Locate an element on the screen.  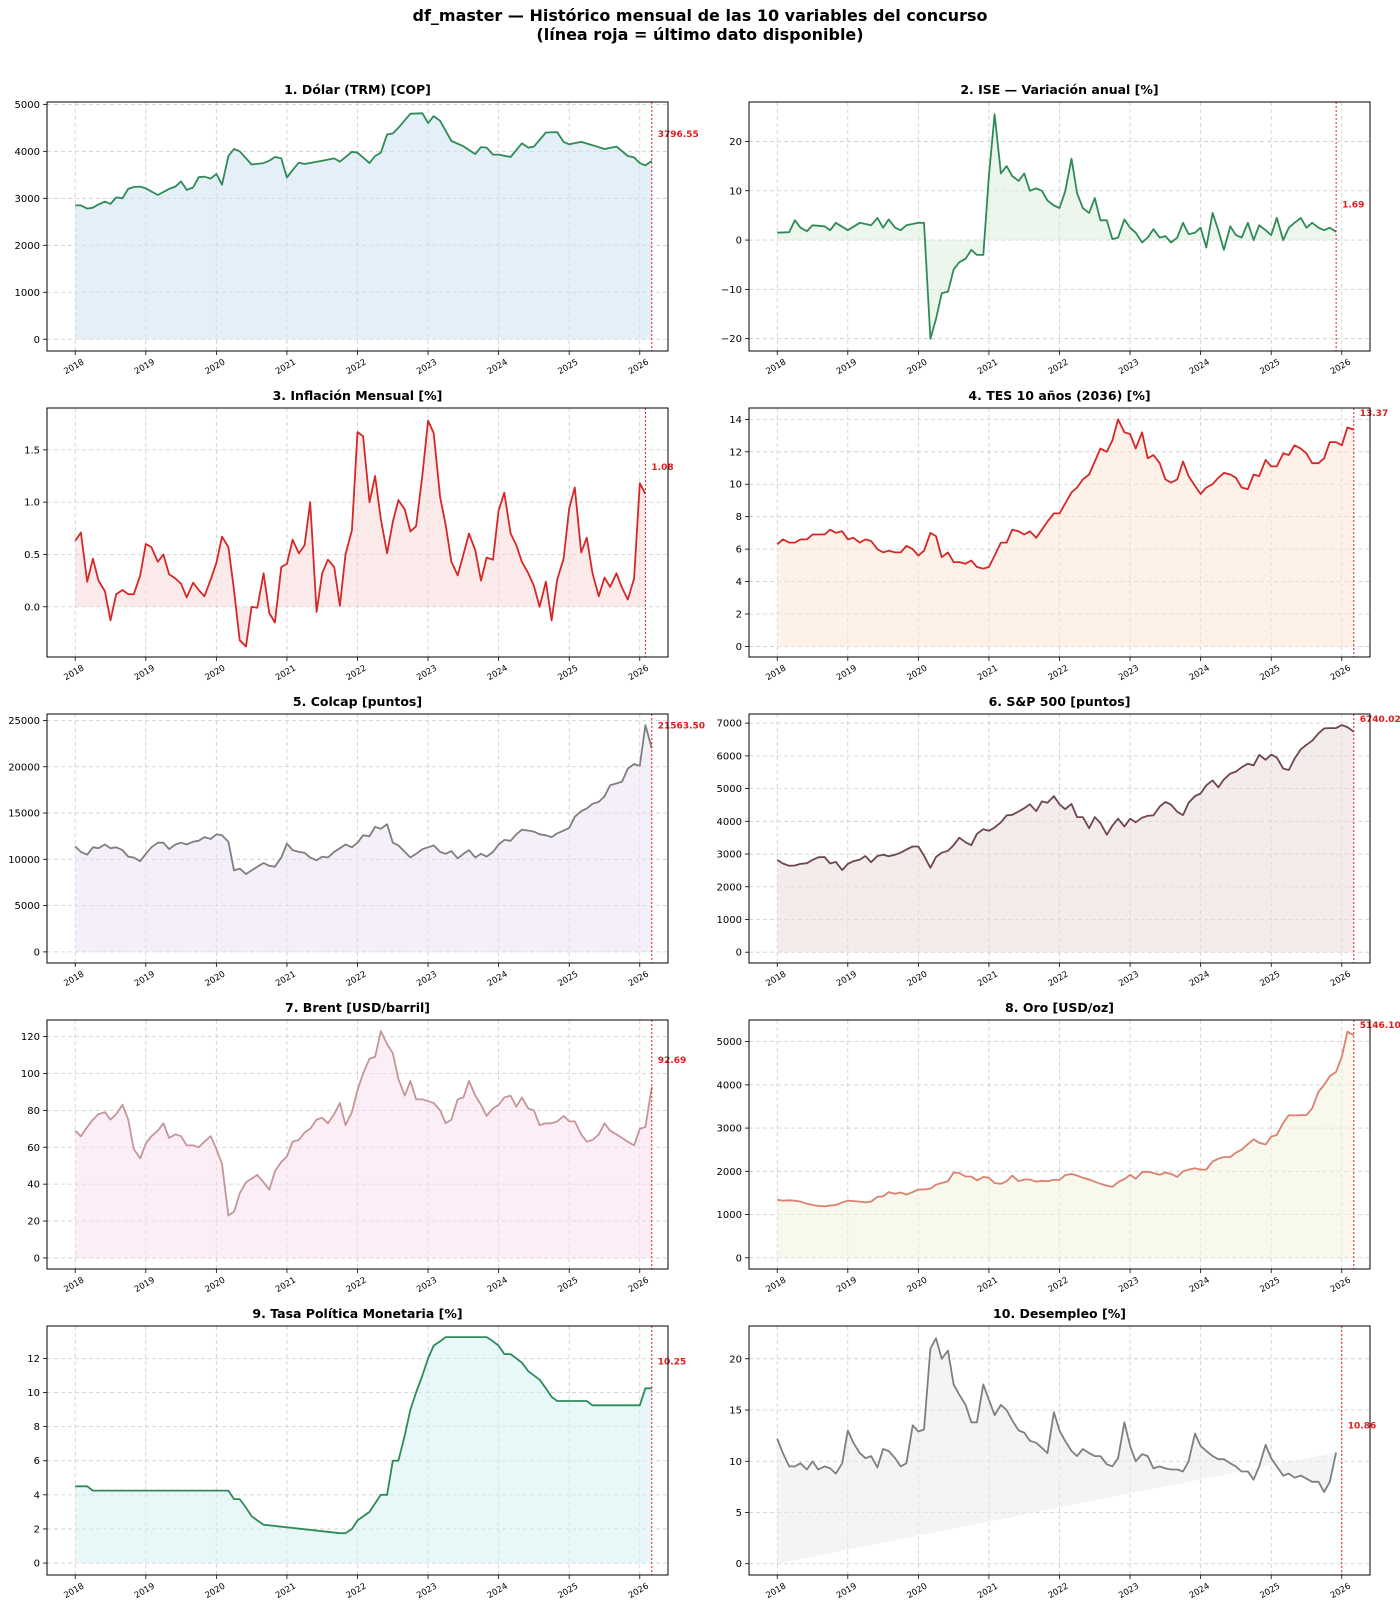
y-tick-label: 60 is located at coordinates (33, 1148).